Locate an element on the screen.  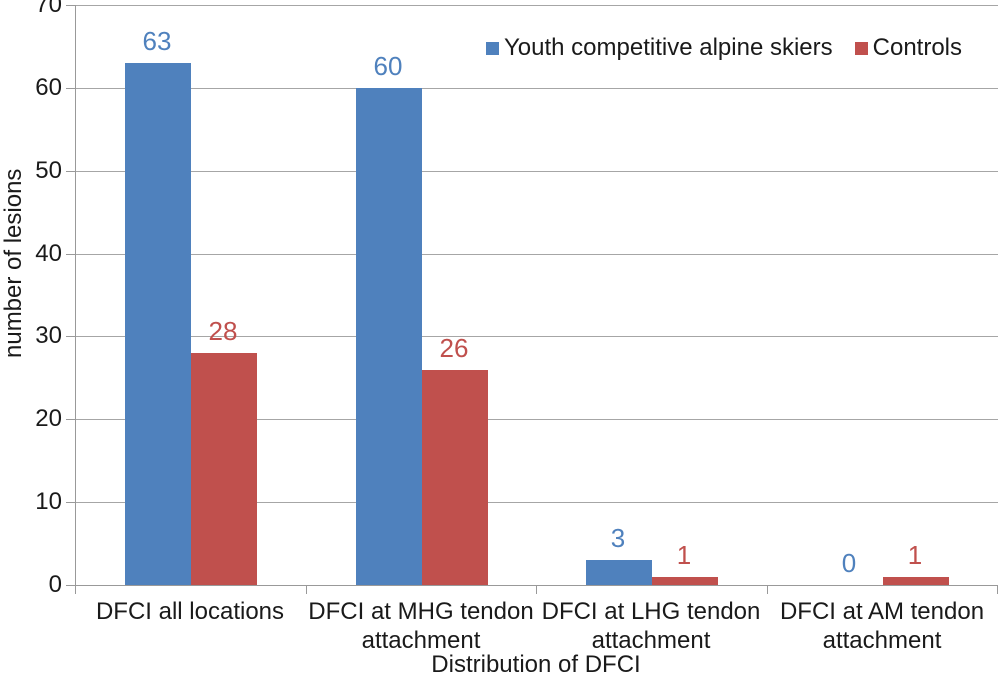
x-axis-title: Distribution of DFCI is located at coordinates (536, 664).